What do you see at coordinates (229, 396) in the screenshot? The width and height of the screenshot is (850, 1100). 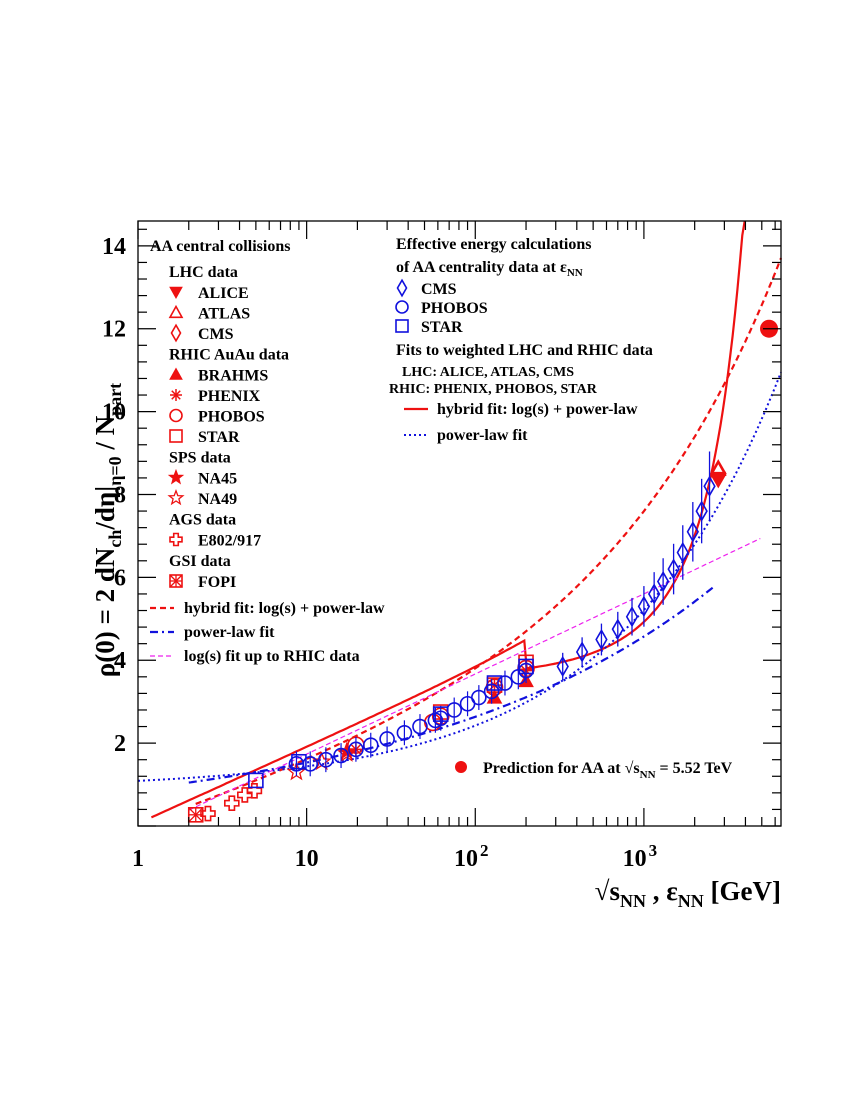 I see `legend-item-label: PHENIX` at bounding box center [229, 396].